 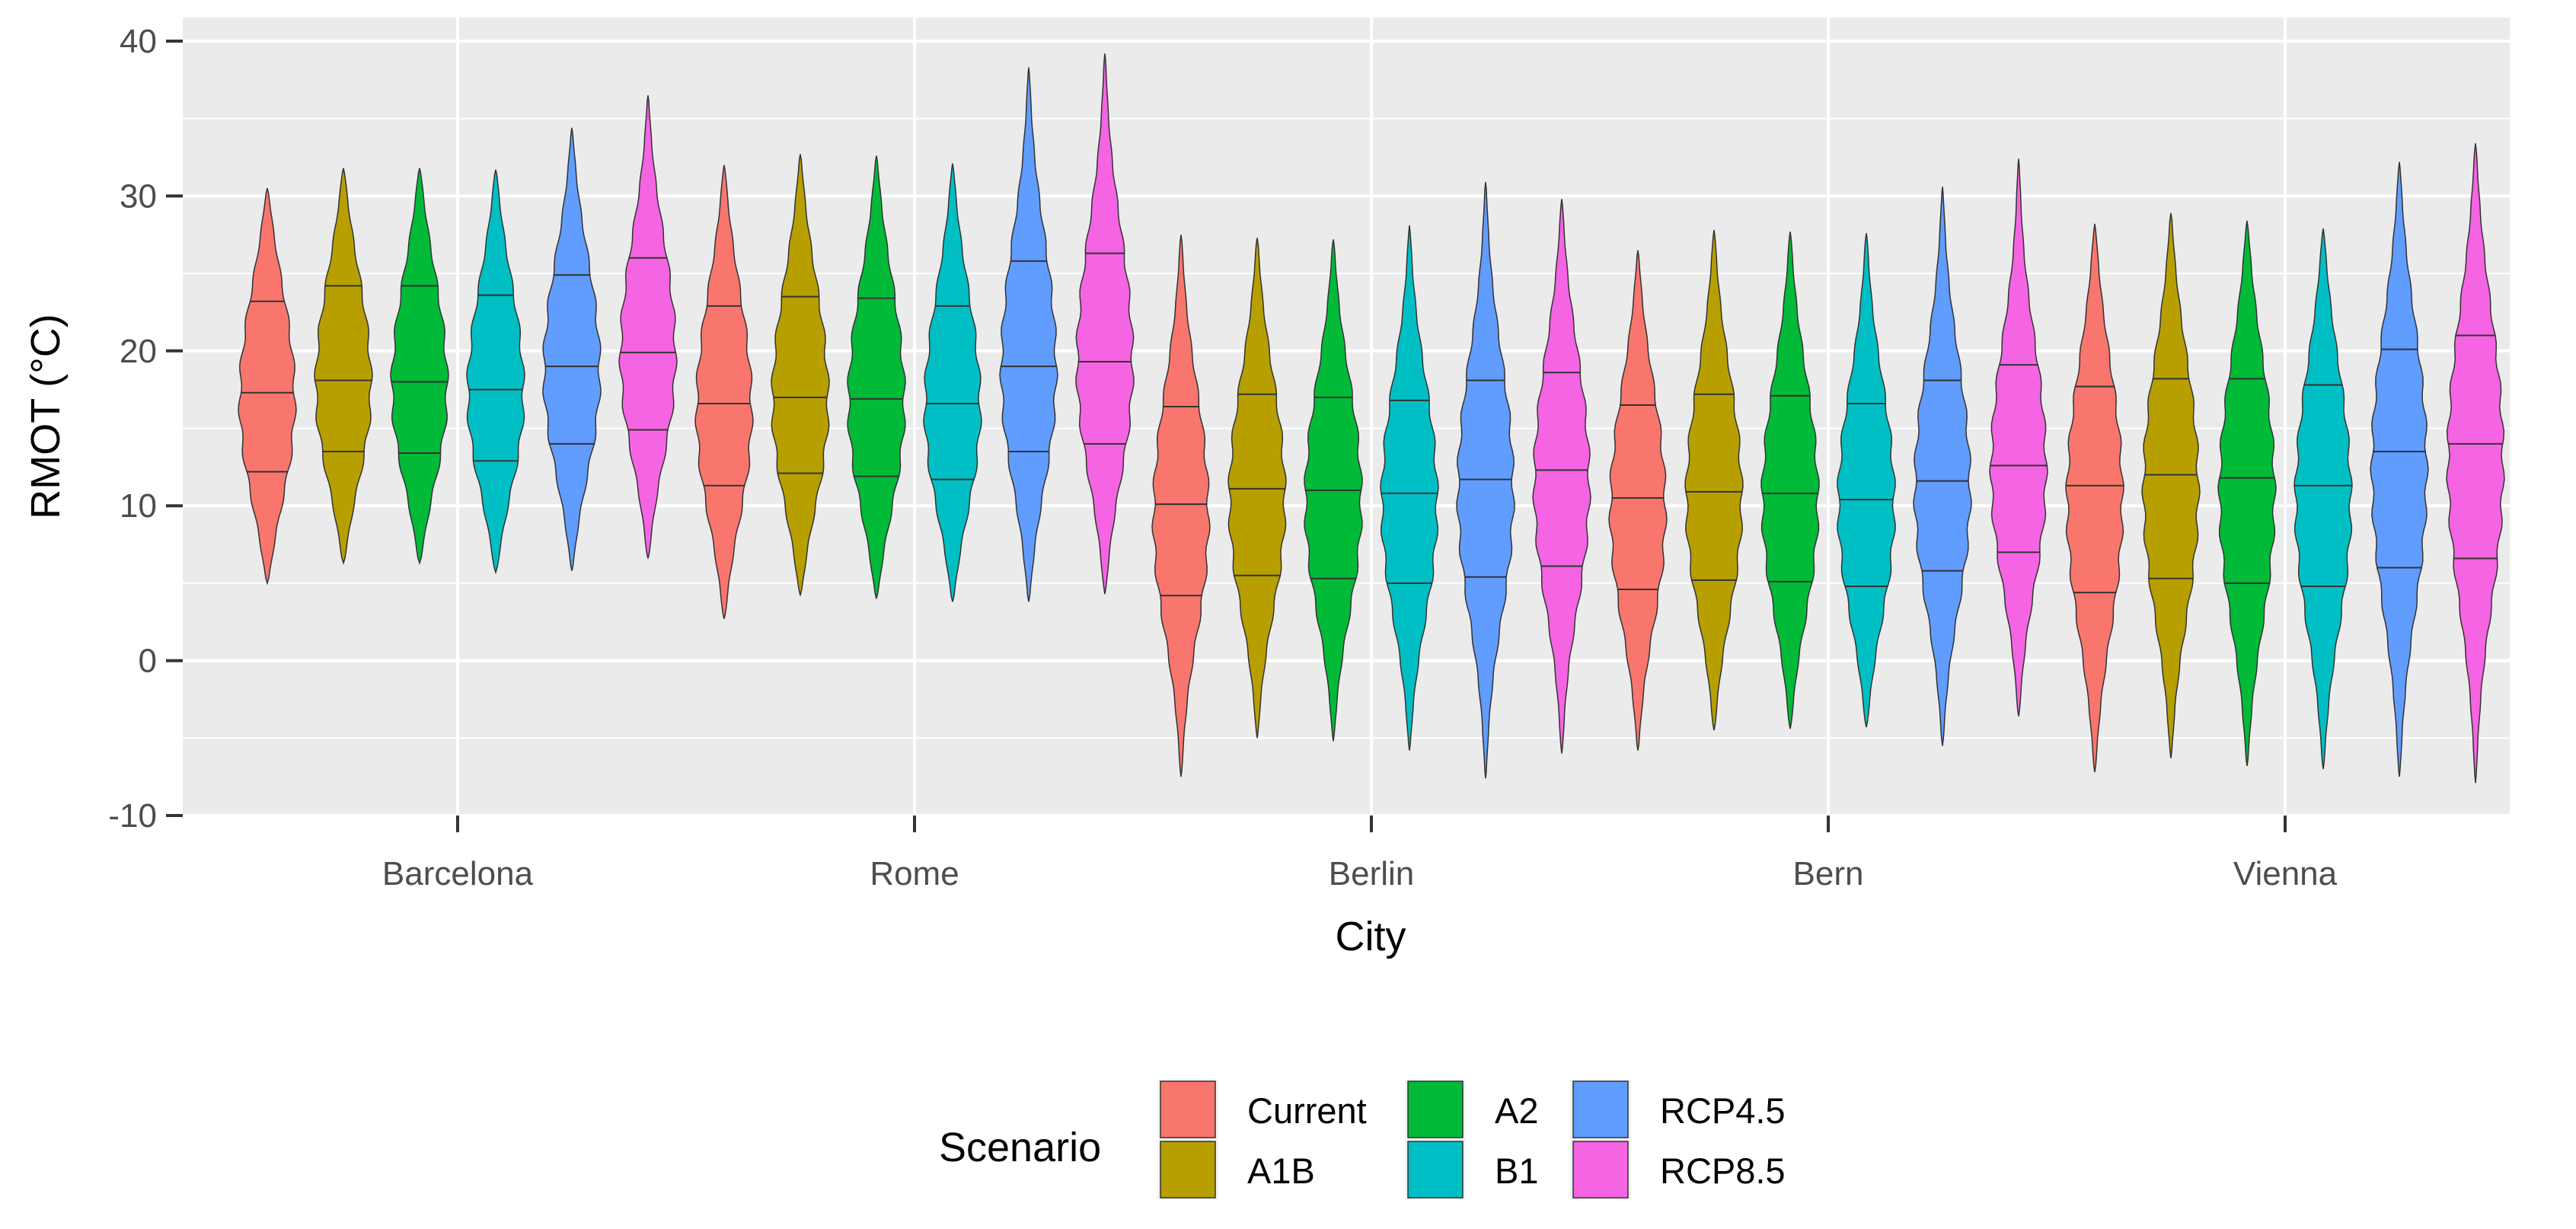 I want to click on y-tick-label: 20, so click(x=138, y=351).